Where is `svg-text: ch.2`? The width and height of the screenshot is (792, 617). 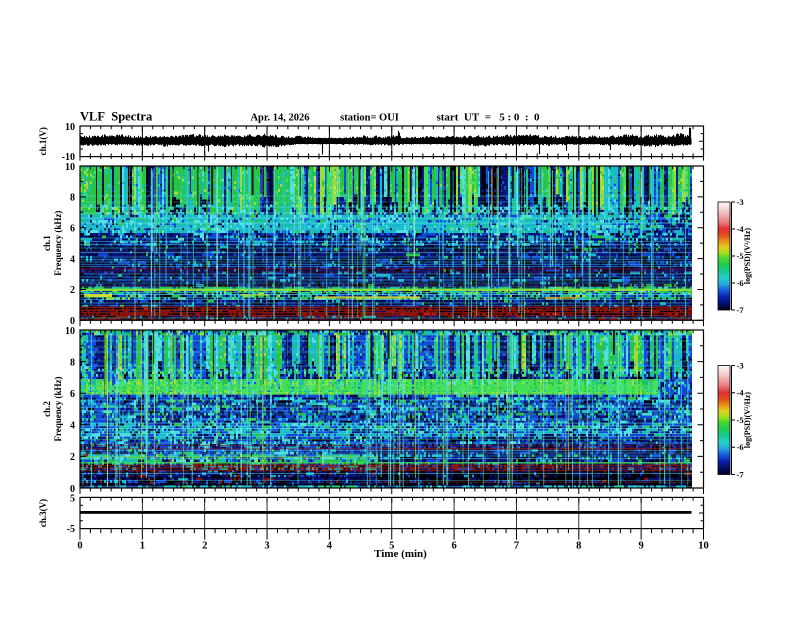 svg-text: ch.2 is located at coordinates (47, 409).